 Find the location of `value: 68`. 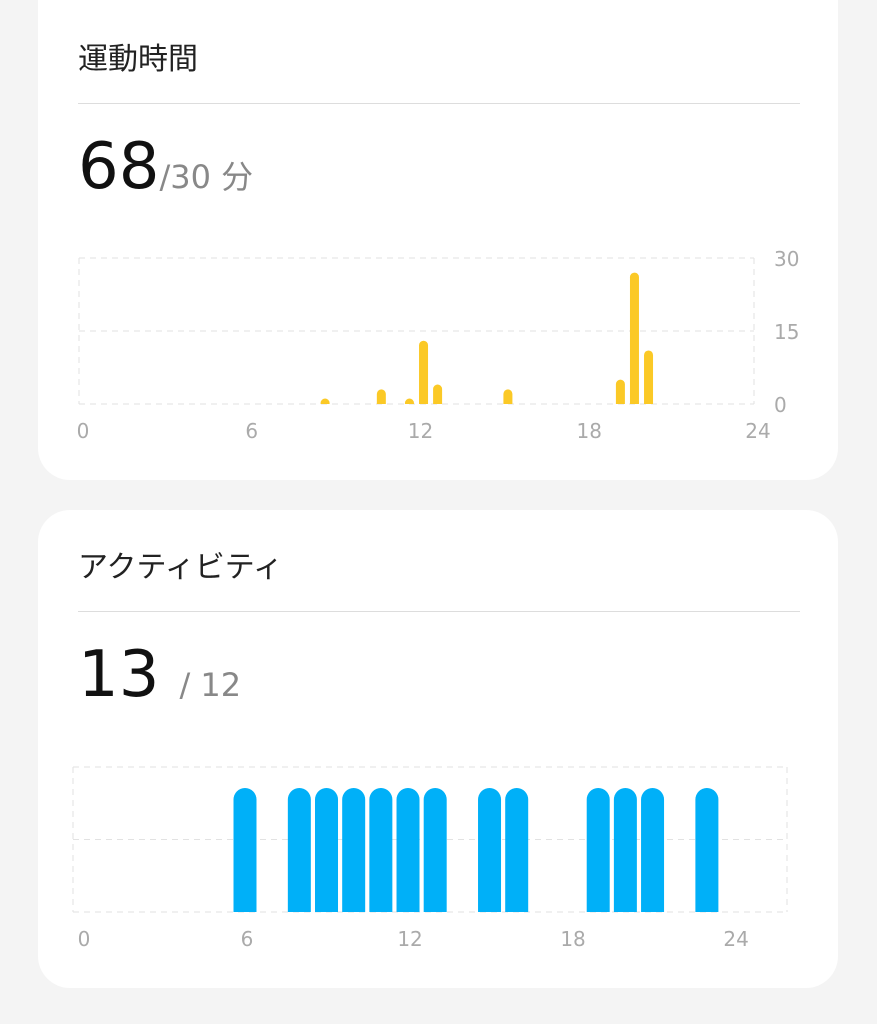

value: 68 is located at coordinates (119, 167).